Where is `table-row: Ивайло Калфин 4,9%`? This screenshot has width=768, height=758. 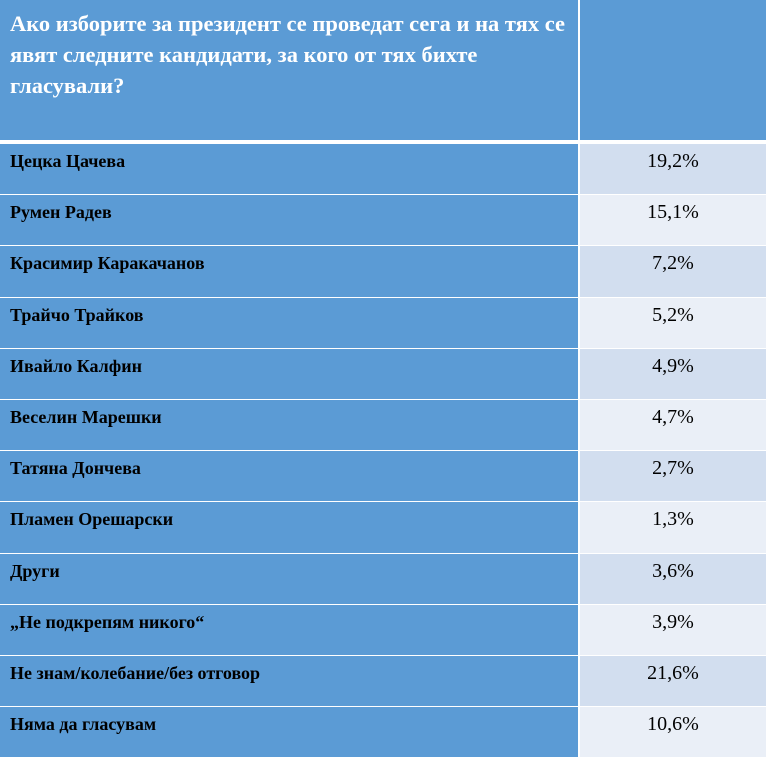
table-row: Ивайло Калфин 4,9% is located at coordinates (384, 374).